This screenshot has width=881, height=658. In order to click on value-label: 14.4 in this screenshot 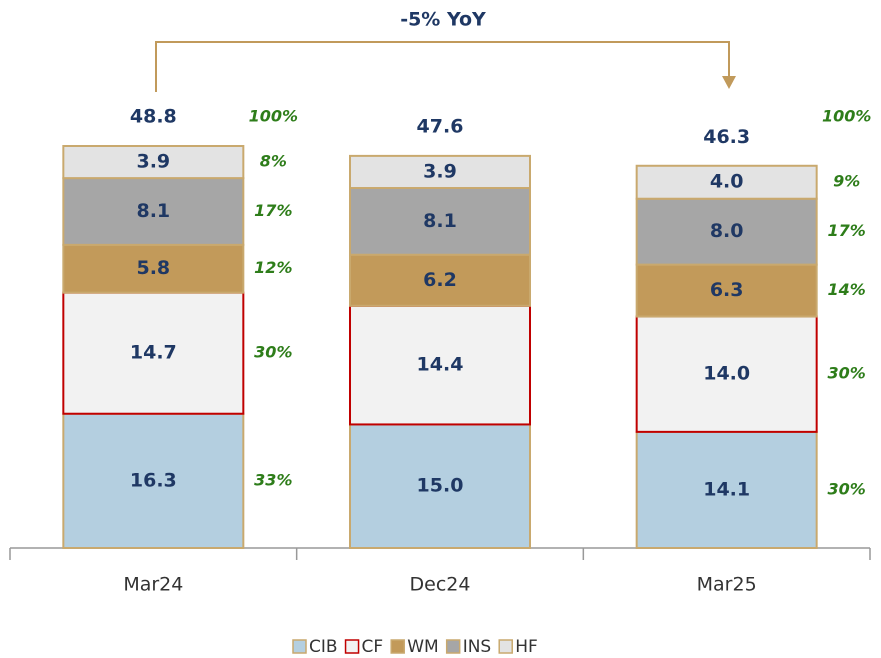, I will do `click(440, 365)`.